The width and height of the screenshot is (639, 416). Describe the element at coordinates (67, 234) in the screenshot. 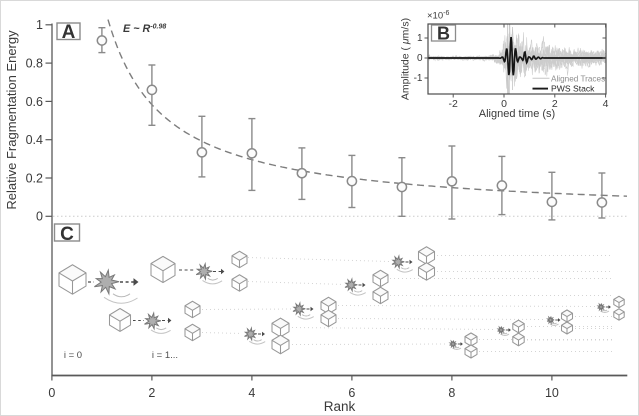

I see `svg-text: C` at that location.